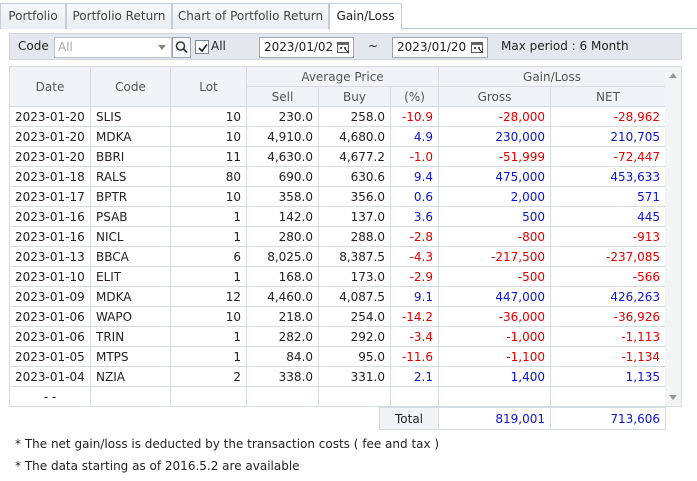 The height and width of the screenshot is (481, 697). I want to click on scroll-up-icon, so click(673, 75).